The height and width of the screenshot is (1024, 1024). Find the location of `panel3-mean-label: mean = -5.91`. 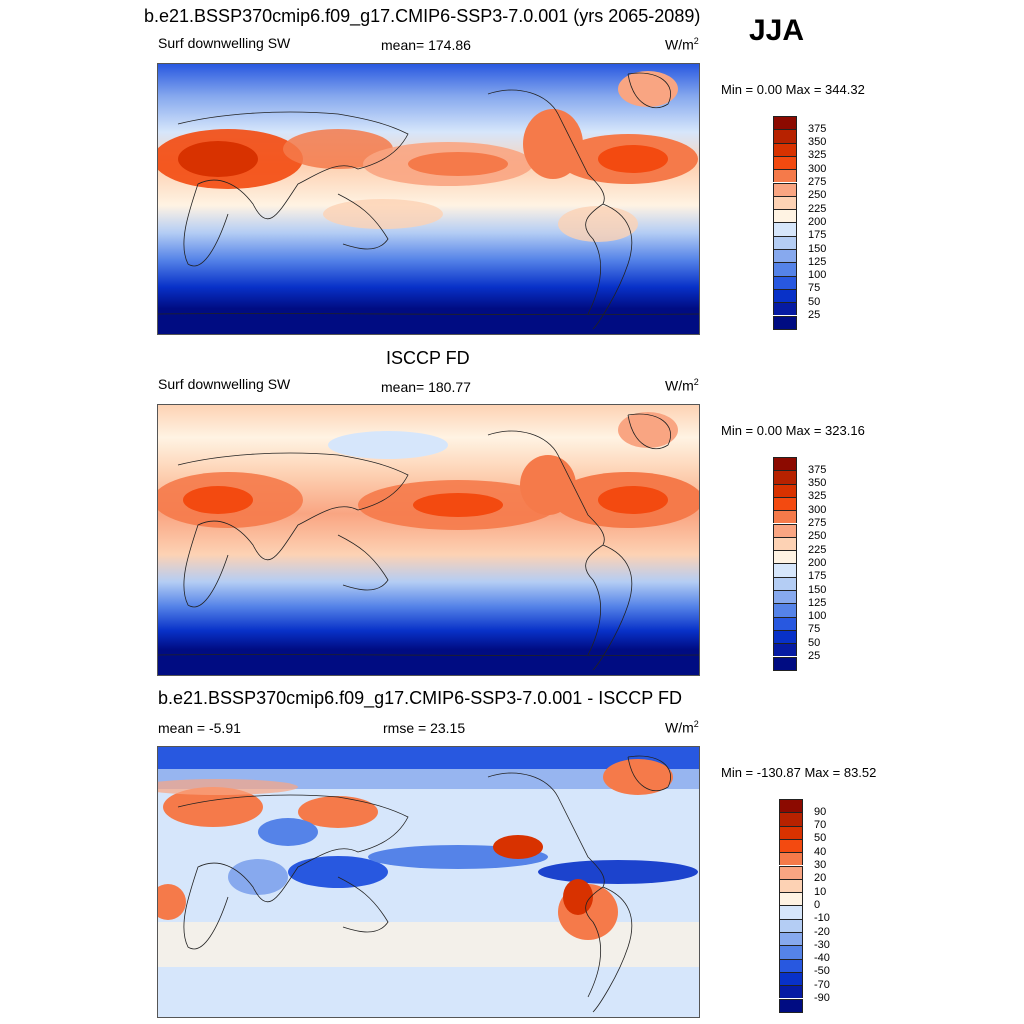

panel3-mean-label: mean = -5.91 is located at coordinates (199, 728).